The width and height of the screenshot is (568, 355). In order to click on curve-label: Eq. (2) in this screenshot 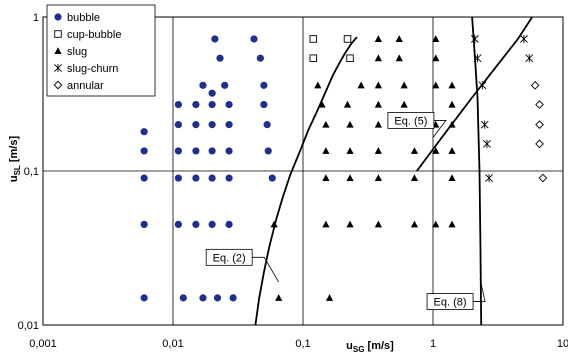, I will do `click(229, 258)`.